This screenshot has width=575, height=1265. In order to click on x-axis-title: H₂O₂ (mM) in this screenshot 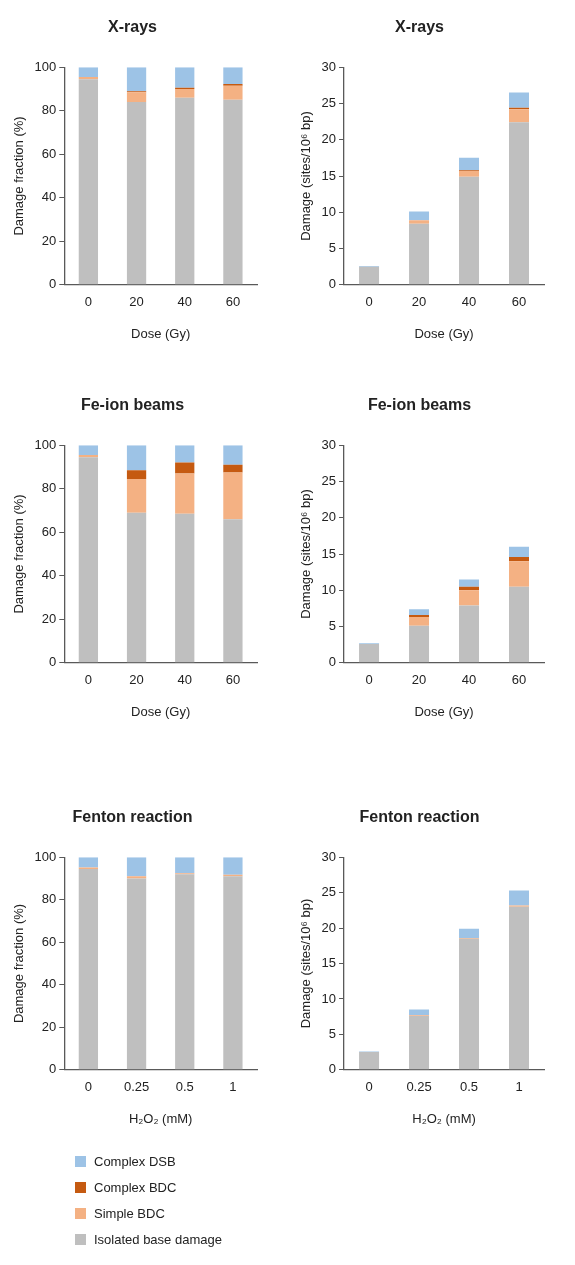, I will do `click(444, 1118)`.